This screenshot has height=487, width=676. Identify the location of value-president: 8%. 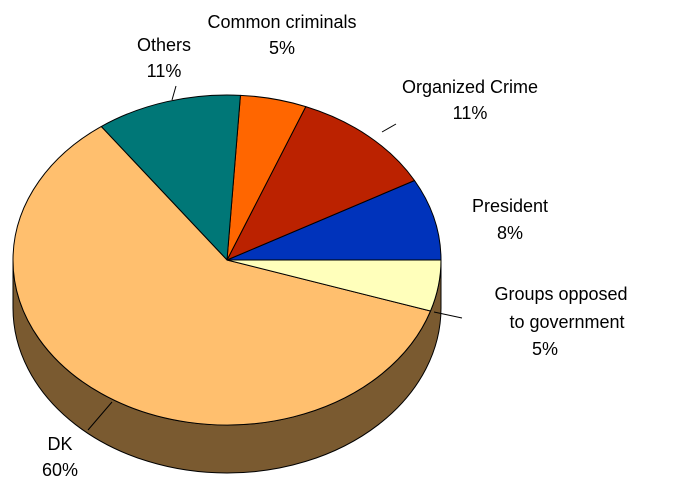
(510, 233).